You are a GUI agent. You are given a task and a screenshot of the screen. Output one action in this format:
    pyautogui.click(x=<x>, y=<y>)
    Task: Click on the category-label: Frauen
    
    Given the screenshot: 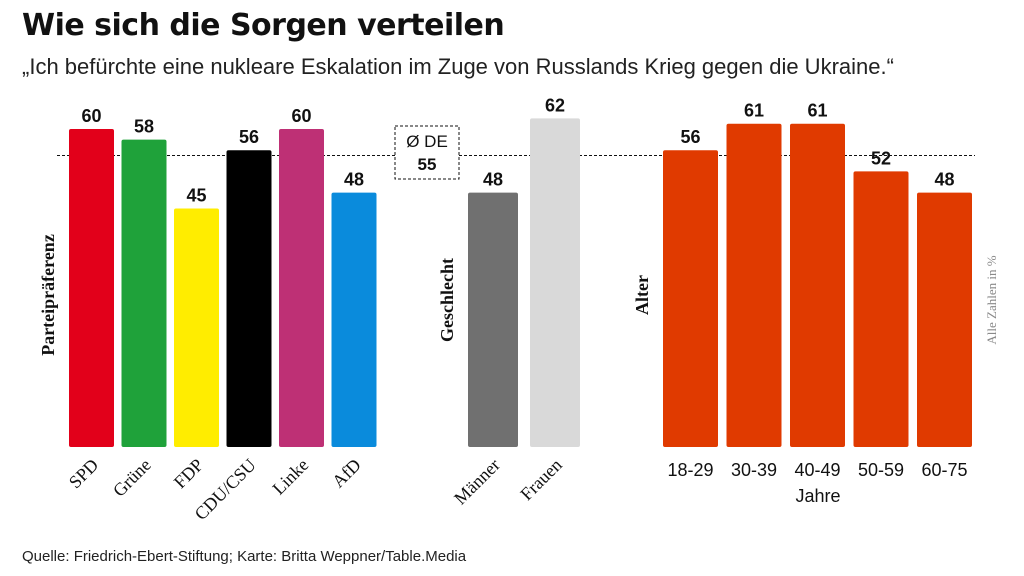 What is the action you would take?
    pyautogui.click(x=540, y=479)
    